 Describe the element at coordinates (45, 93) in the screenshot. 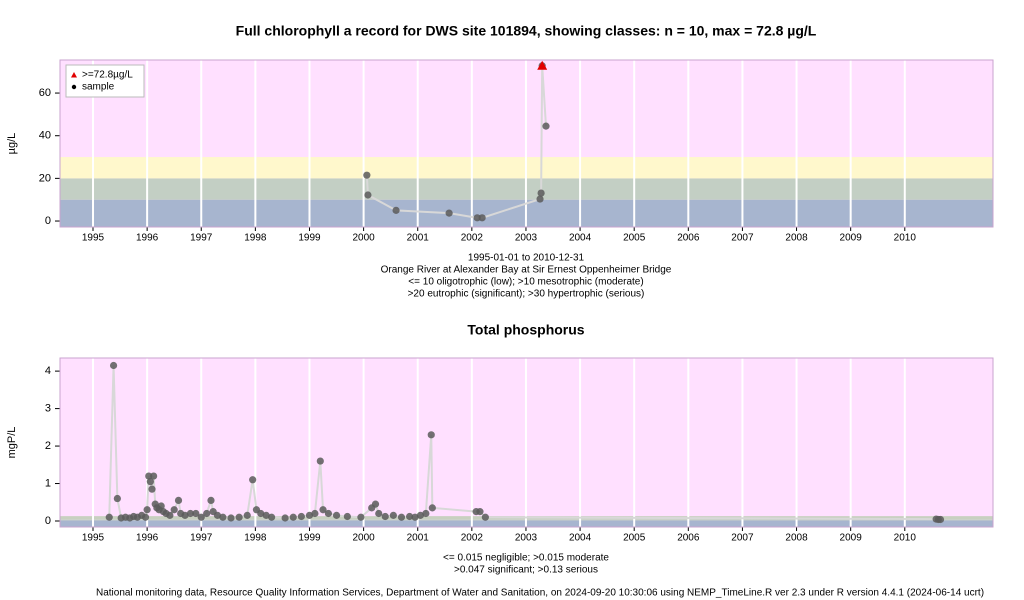

I see `y-tick-label: 60` at that location.